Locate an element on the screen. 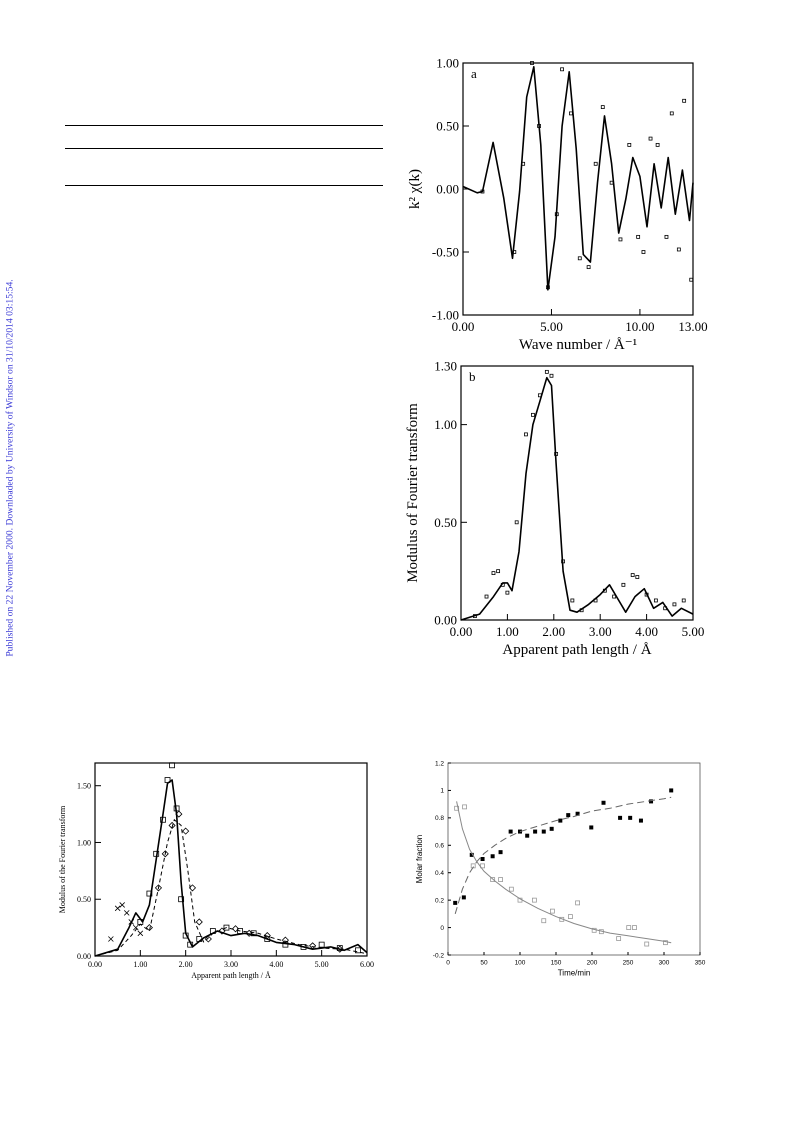 The image size is (793, 1121). x-tick-label: 150 is located at coordinates (556, 963).